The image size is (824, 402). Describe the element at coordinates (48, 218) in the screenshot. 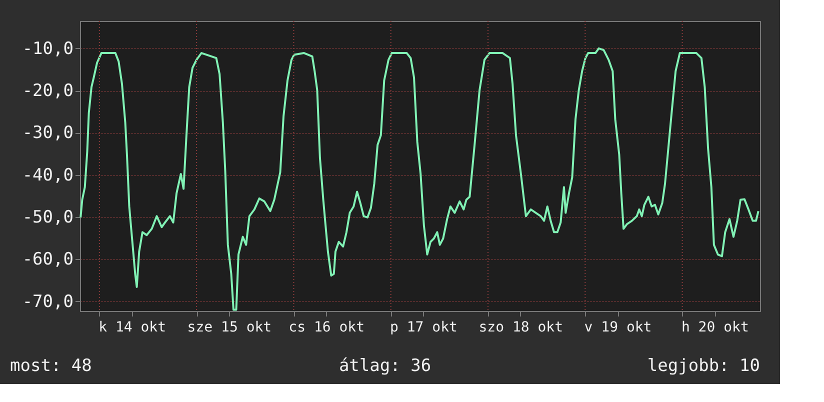

I see `y-tick-label: -50,0` at that location.